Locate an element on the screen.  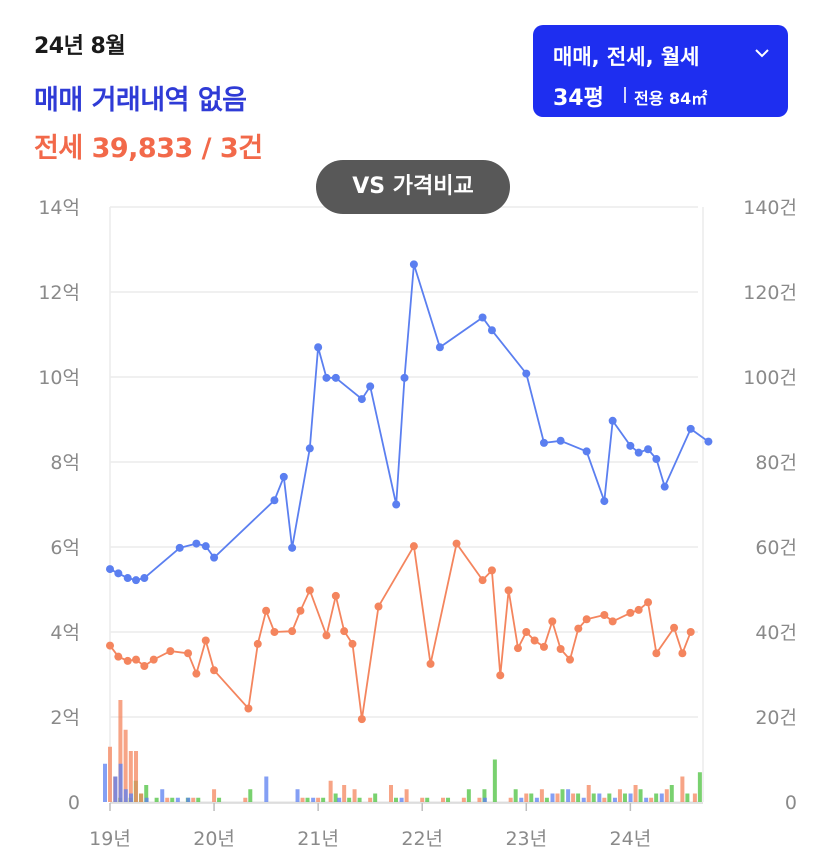
chevron-down-icon is located at coordinates (762, 53).